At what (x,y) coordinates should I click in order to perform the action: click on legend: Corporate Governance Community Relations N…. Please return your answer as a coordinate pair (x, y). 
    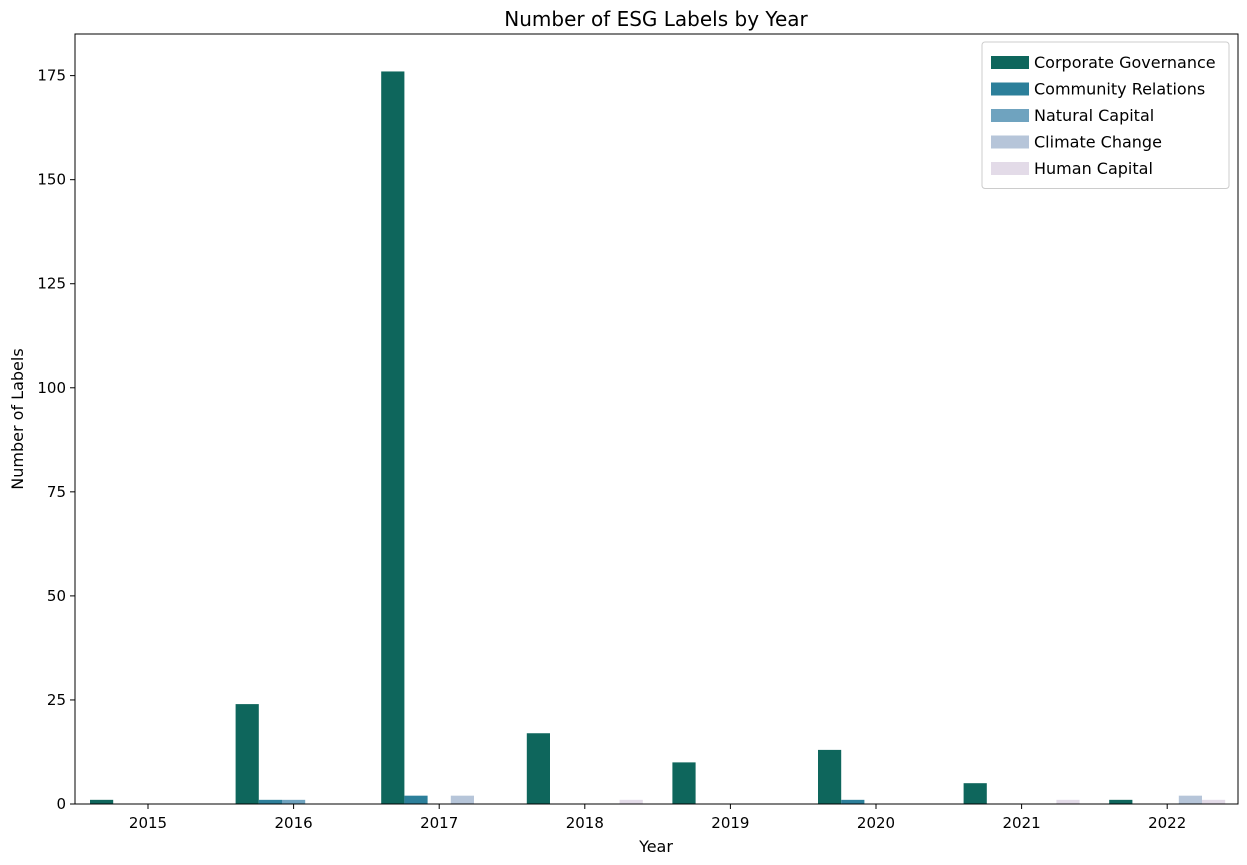
    Looking at the image, I should click on (1105, 115).